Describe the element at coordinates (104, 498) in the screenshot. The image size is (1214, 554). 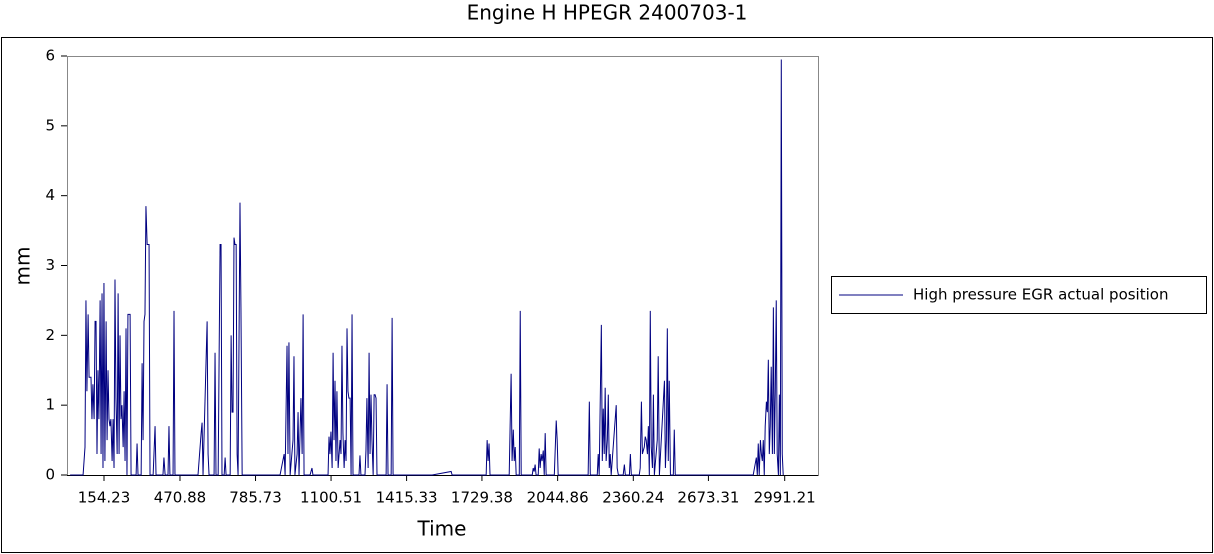
I see `x-tick-label: 154.23` at that location.